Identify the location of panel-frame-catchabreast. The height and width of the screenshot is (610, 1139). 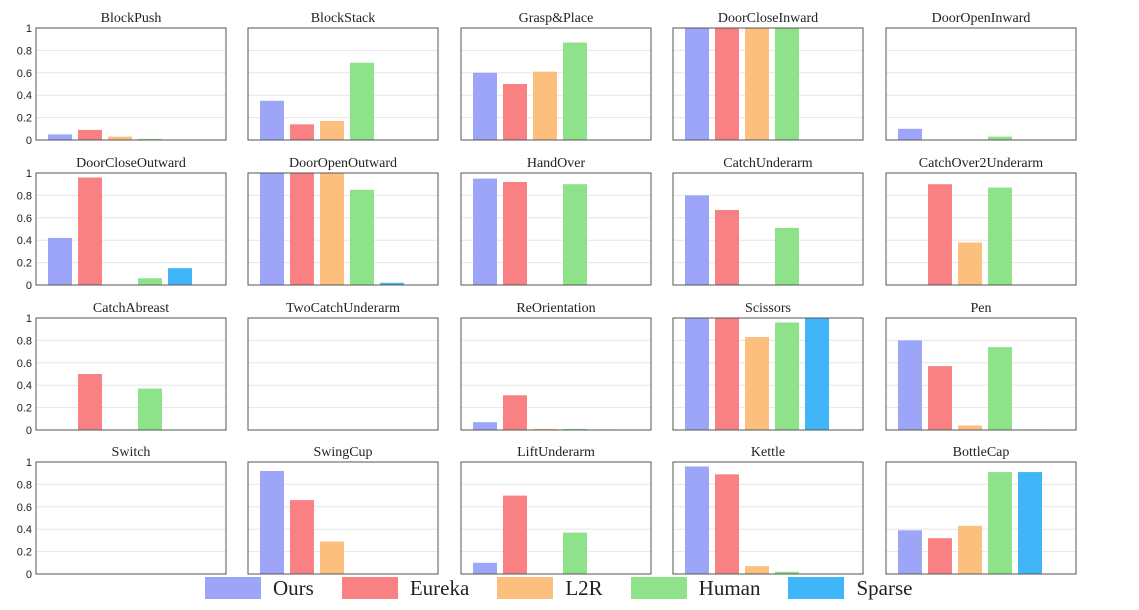
(131, 374).